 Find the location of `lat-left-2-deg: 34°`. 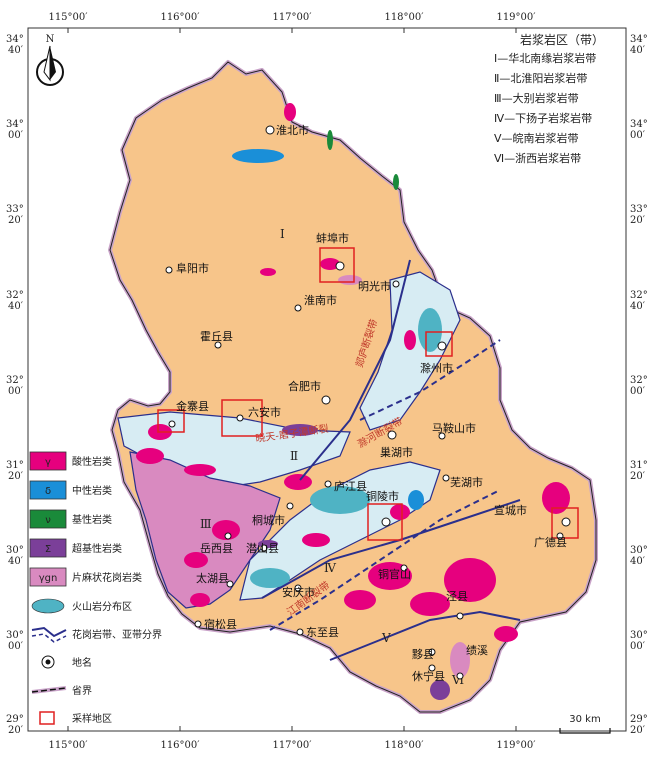

lat-left-2-deg: 34° is located at coordinates (15, 124).